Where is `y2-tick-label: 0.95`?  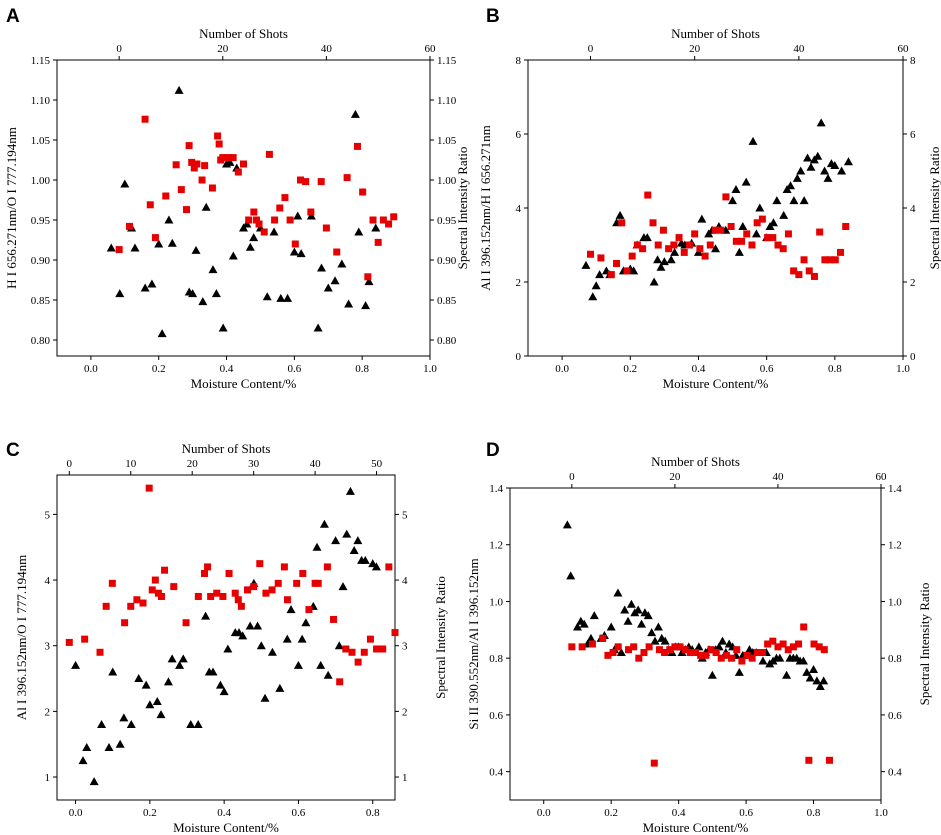 y2-tick-label: 0.95 is located at coordinates (447, 221).